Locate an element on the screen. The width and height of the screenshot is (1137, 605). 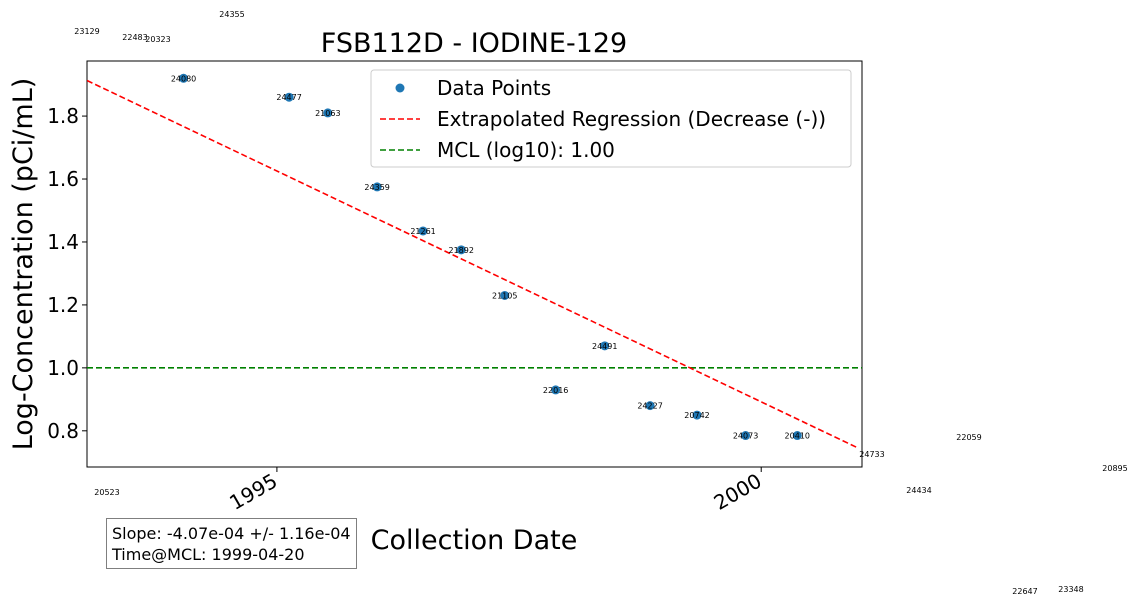
data-point-label: 24080 is located at coordinates (183, 78).